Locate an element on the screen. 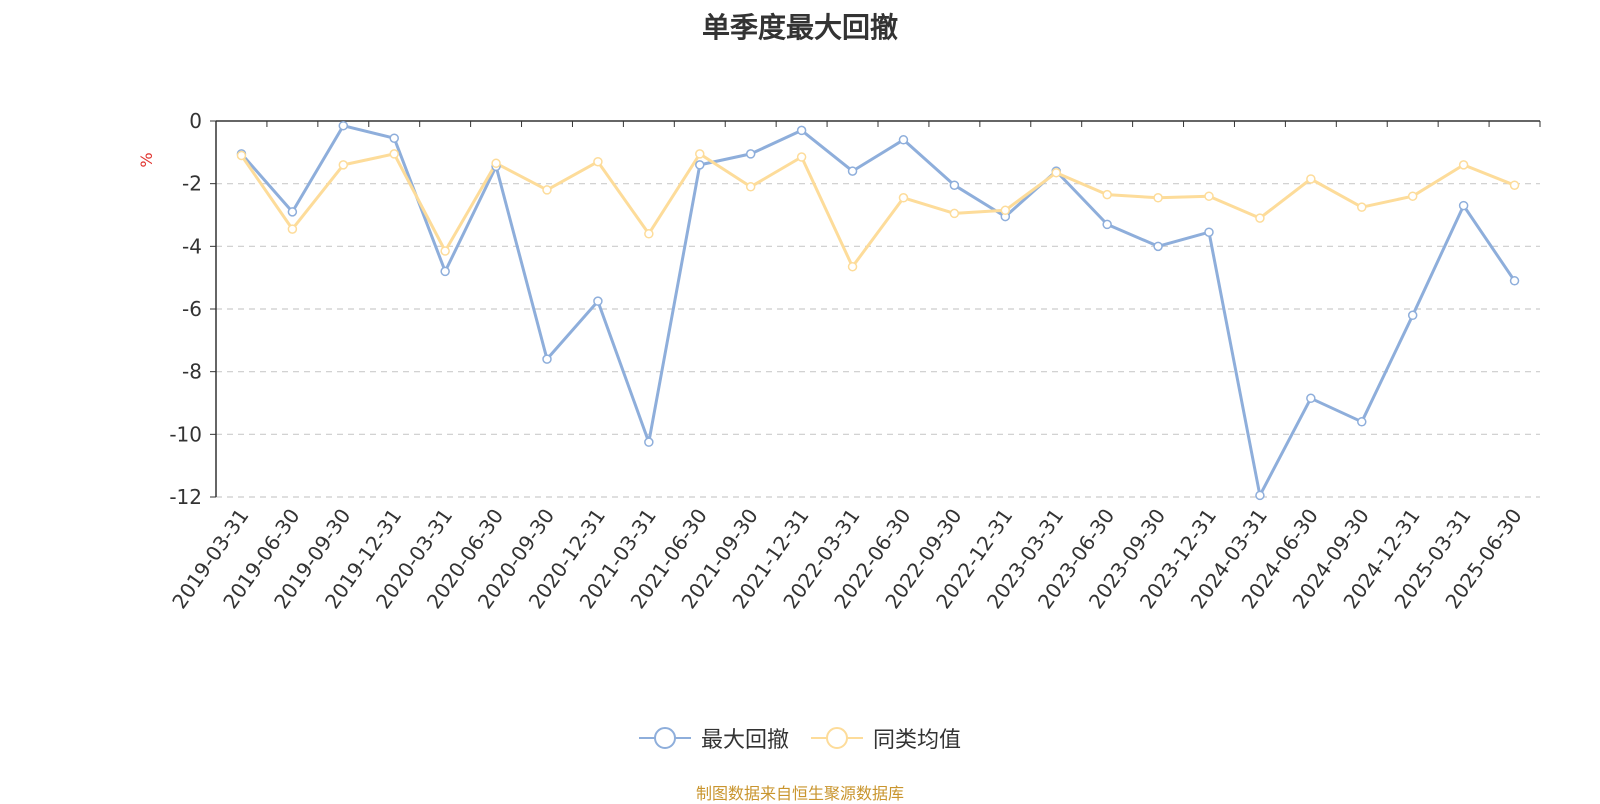  legend-item-peer-average: 同类均值 is located at coordinates (886, 738).